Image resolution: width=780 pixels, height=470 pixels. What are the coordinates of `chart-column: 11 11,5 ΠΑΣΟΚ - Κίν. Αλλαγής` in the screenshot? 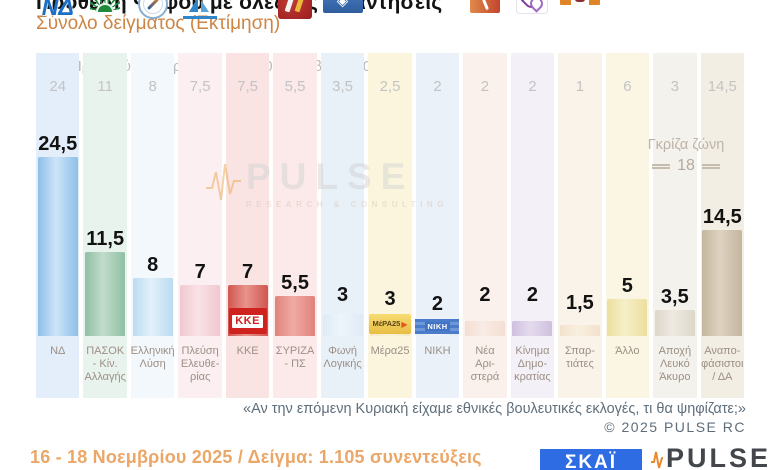 It's located at (104, 225).